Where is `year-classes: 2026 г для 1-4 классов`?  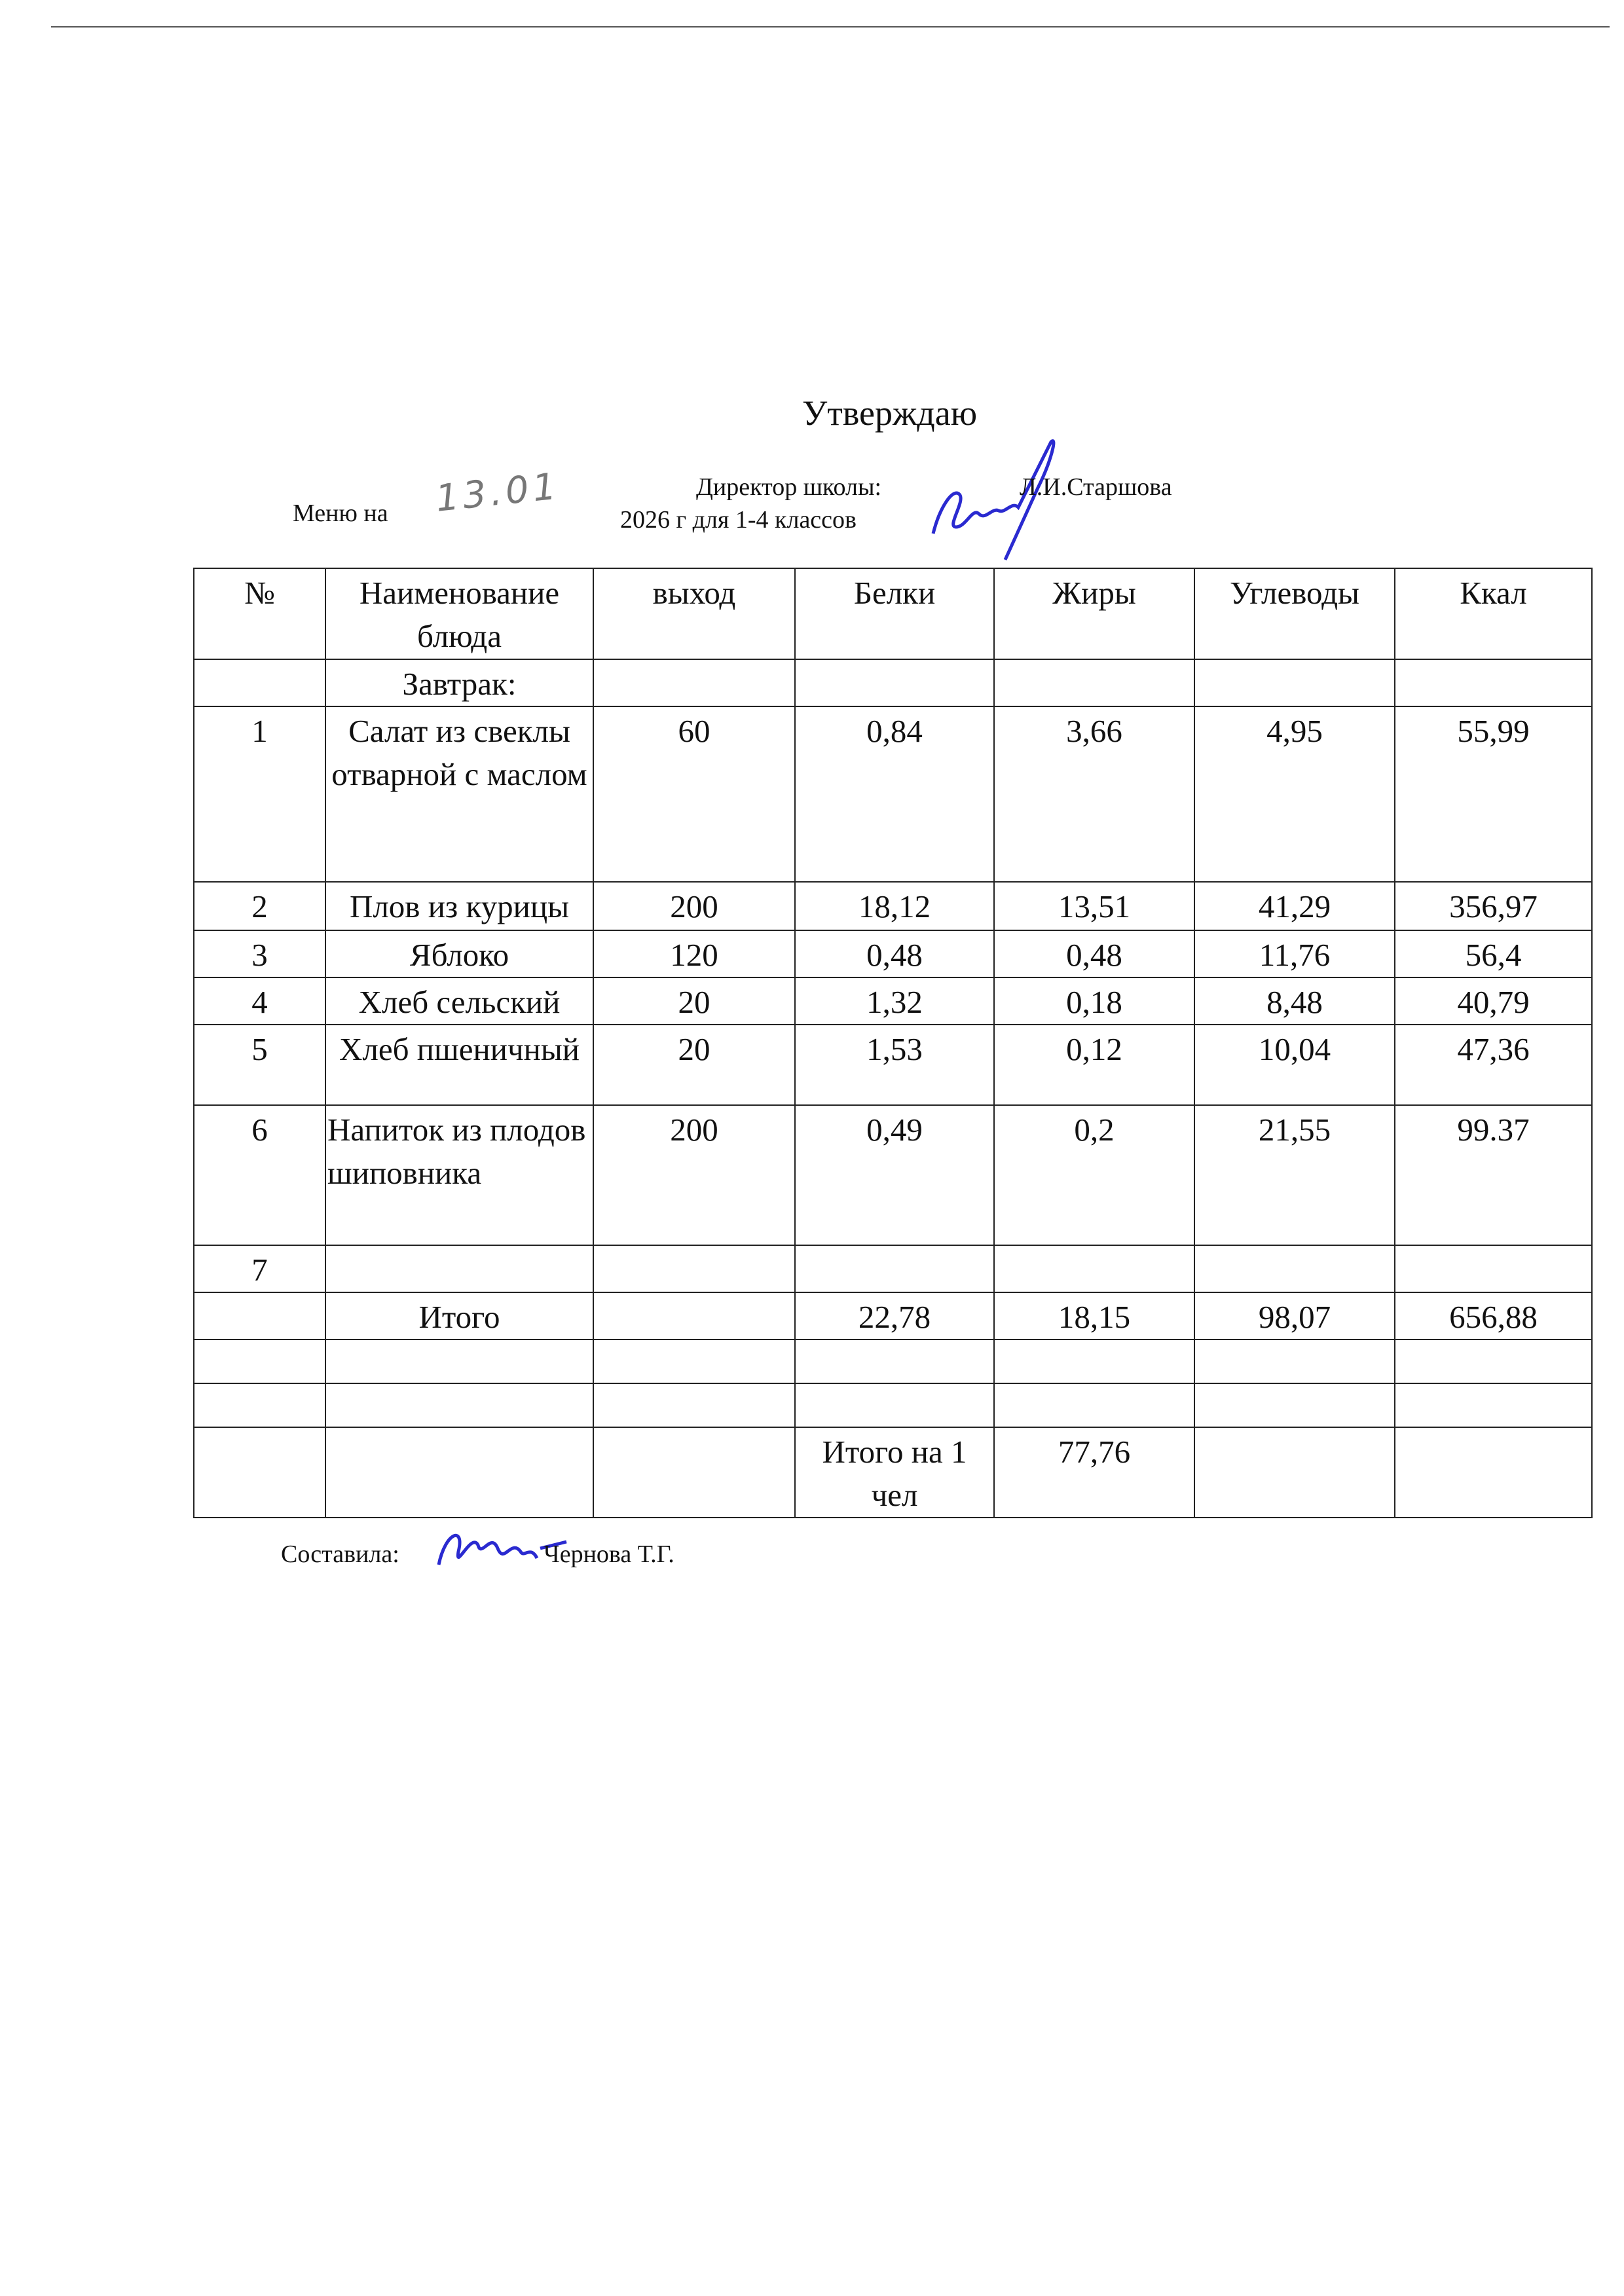 year-classes: 2026 г для 1-4 классов is located at coordinates (738, 520).